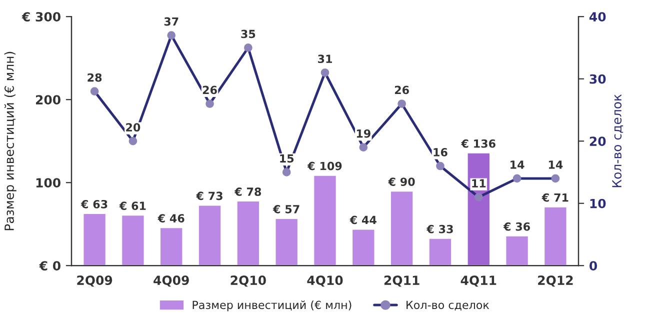 Image resolution: width=650 pixels, height=332 pixels. What do you see at coordinates (479, 183) in the screenshot?
I see `data-label: 11` at bounding box center [479, 183].